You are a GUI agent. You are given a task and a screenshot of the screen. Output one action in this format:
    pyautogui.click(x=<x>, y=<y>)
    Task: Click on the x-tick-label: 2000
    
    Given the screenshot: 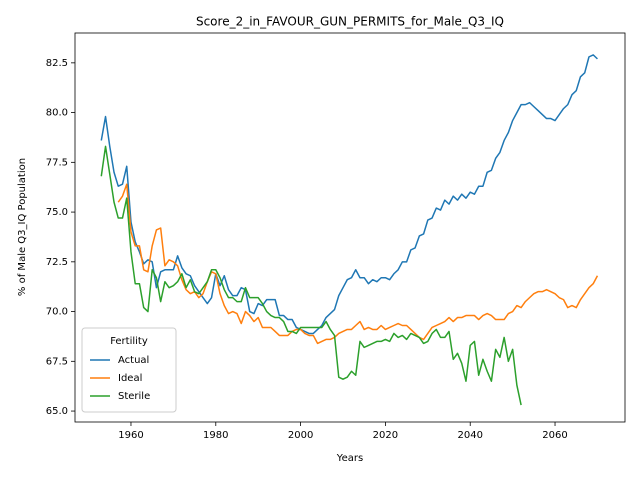 What is the action you would take?
    pyautogui.click(x=300, y=435)
    